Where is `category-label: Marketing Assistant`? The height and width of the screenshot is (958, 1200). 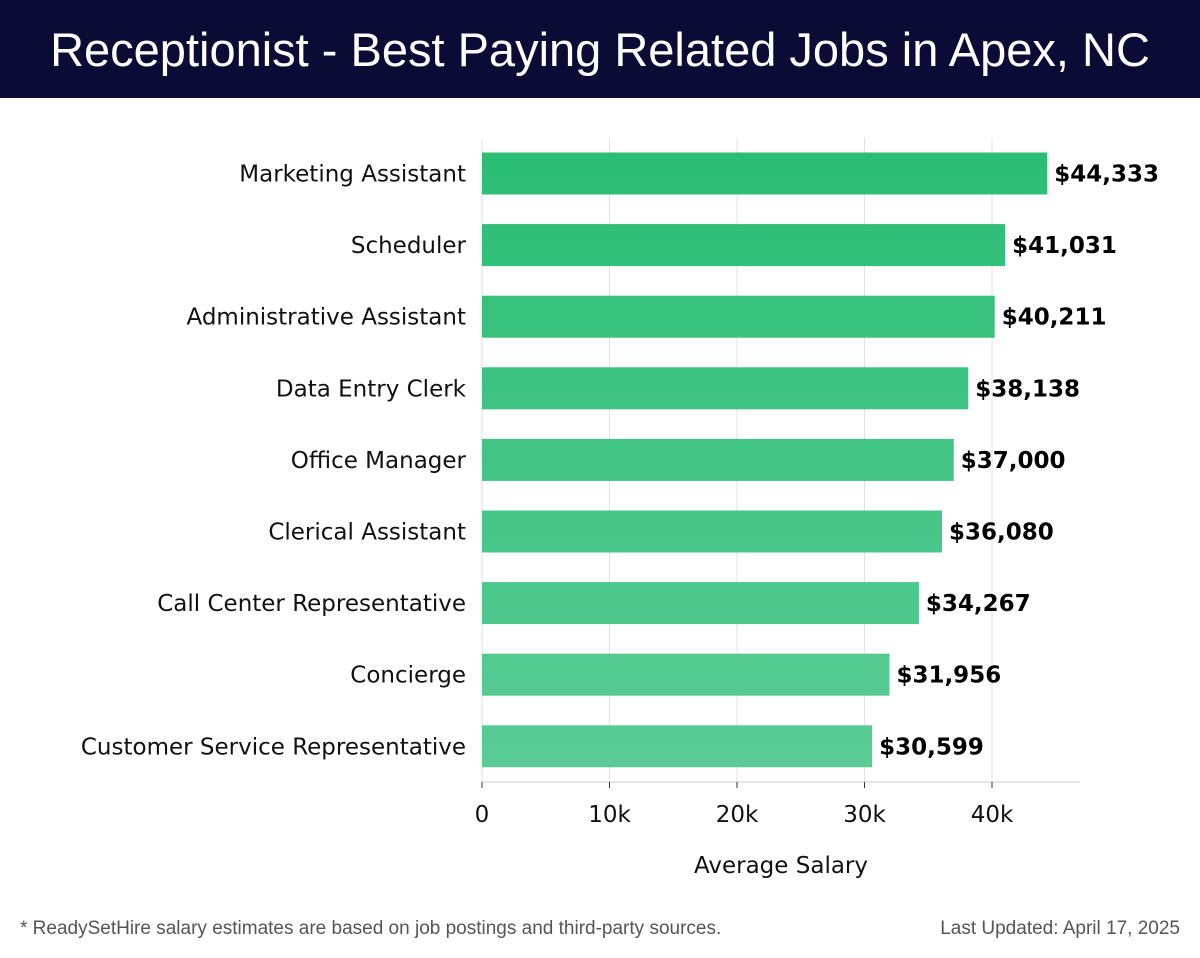
category-label: Marketing Assistant is located at coordinates (352, 175).